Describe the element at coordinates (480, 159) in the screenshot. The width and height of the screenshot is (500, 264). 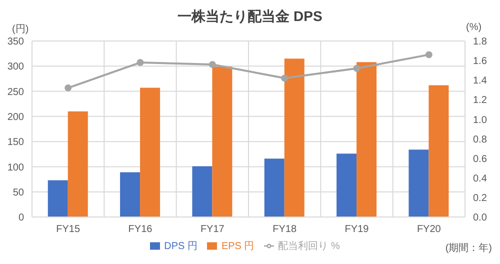
I see `y2-tick-label: 0.6` at that location.